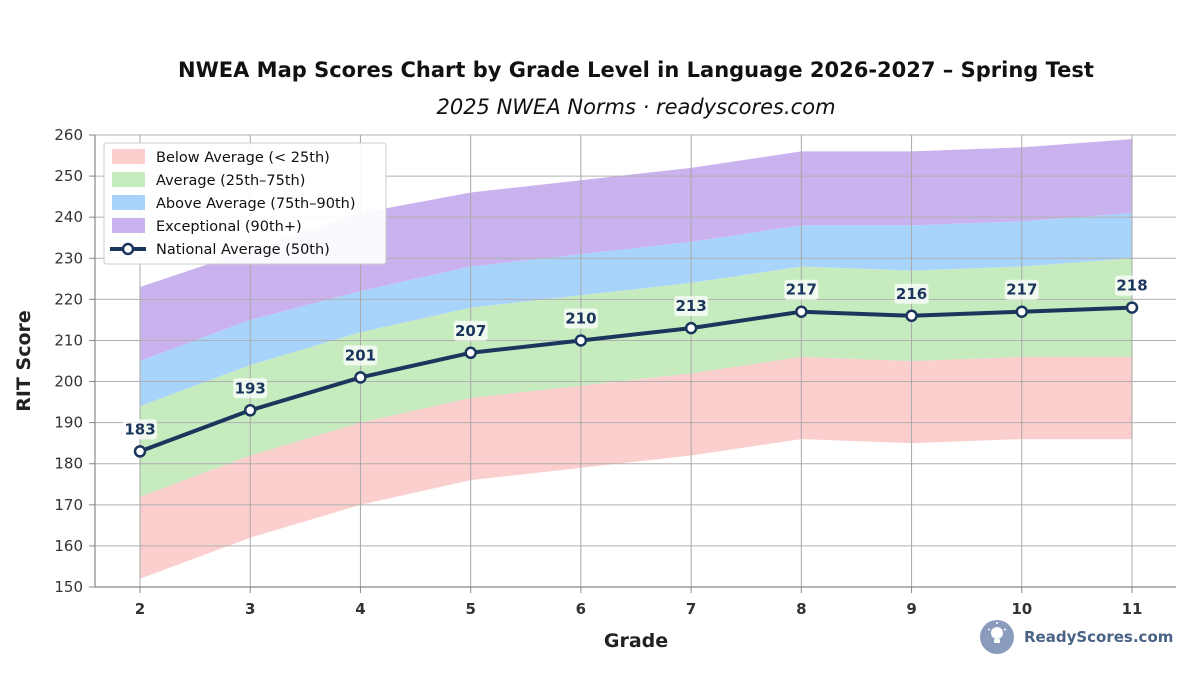 This screenshot has height=675, width=1200. I want to click on x-tick-label-3: 5, so click(470, 609).